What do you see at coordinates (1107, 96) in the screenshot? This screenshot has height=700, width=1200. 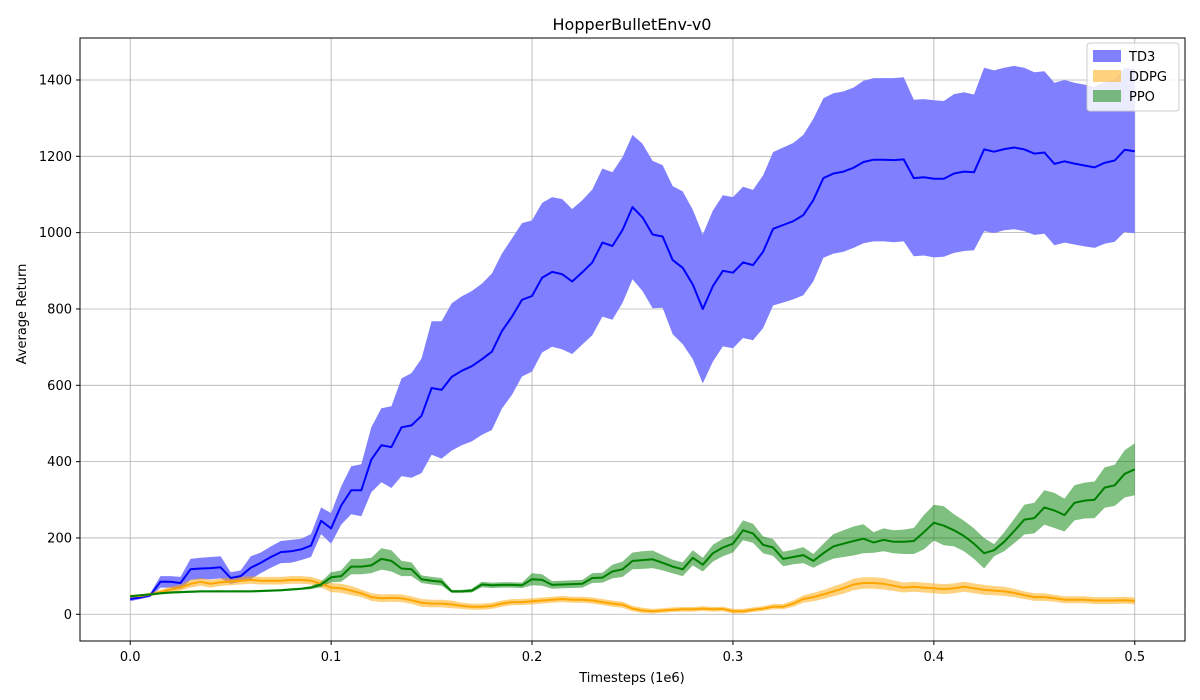 I see `legend-swatch-ppo` at bounding box center [1107, 96].